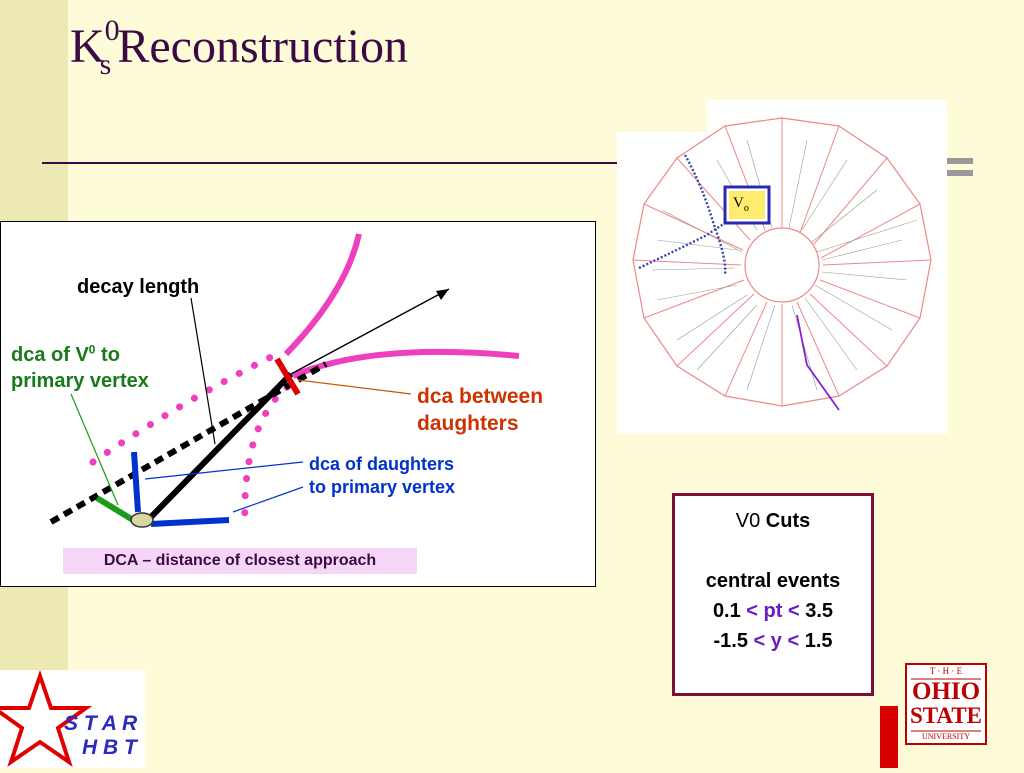 The image size is (1024, 773). I want to click on momentum-arrowhead, so click(442, 294).